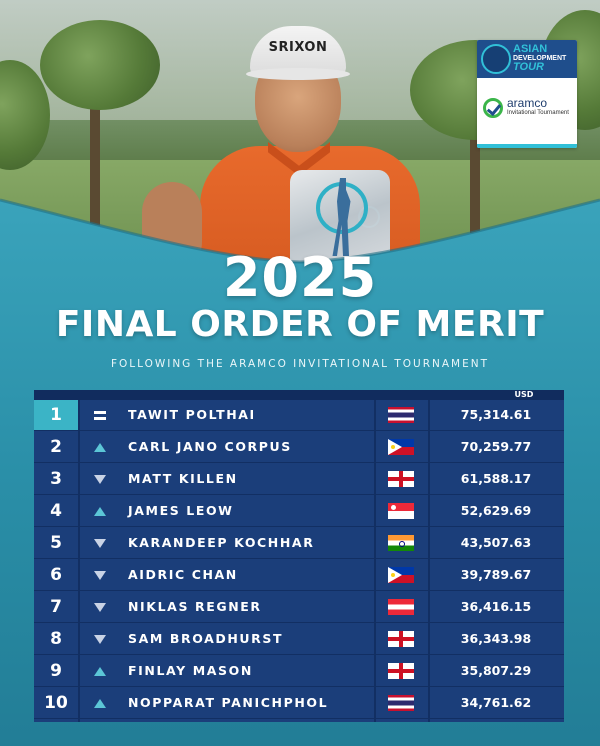 This screenshot has width=600, height=746. I want to click on prize-money: 34,761.62, so click(496, 702).